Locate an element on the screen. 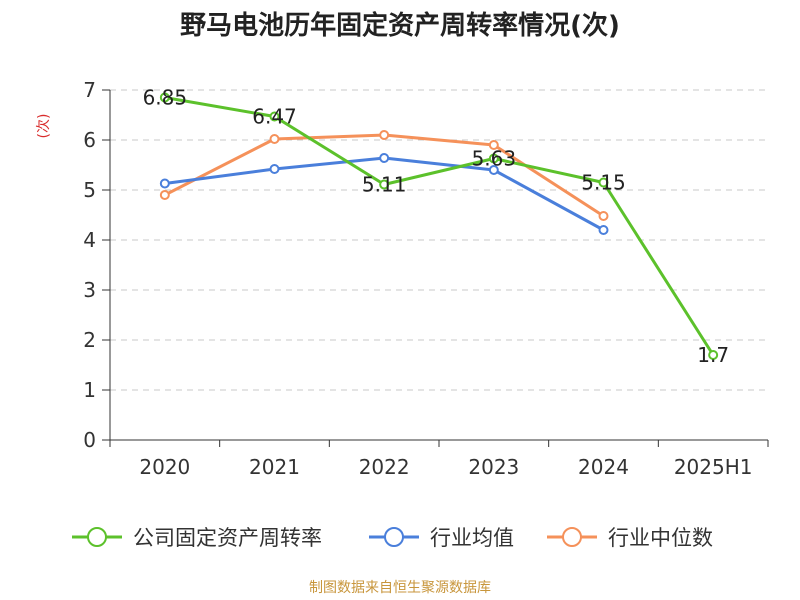 The height and width of the screenshot is (600, 800). legend-label: 公司固定资产周转率 is located at coordinates (227, 538).